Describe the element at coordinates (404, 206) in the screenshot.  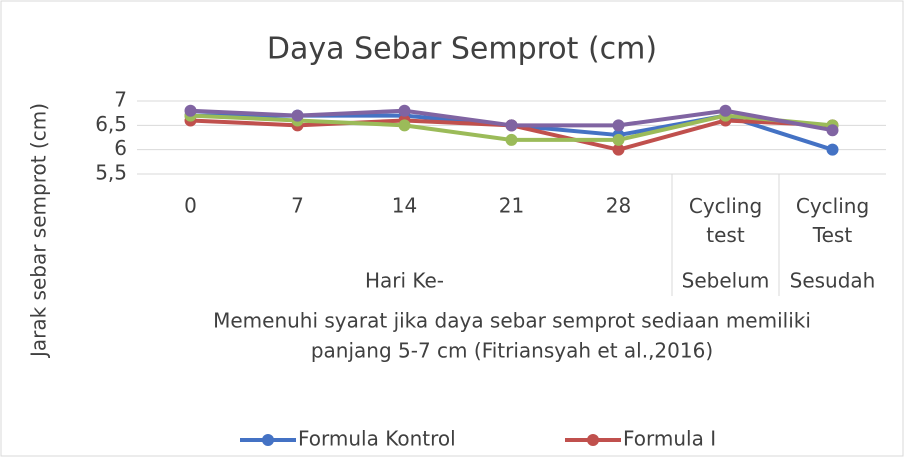
I see `x-tick-label: 14` at that location.